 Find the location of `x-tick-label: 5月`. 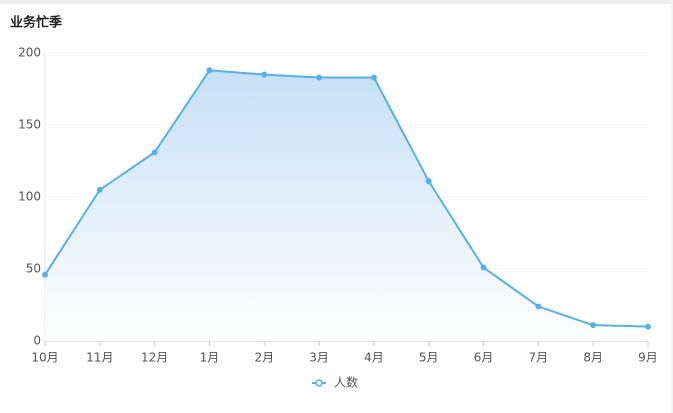

x-tick-label: 5月 is located at coordinates (429, 358).